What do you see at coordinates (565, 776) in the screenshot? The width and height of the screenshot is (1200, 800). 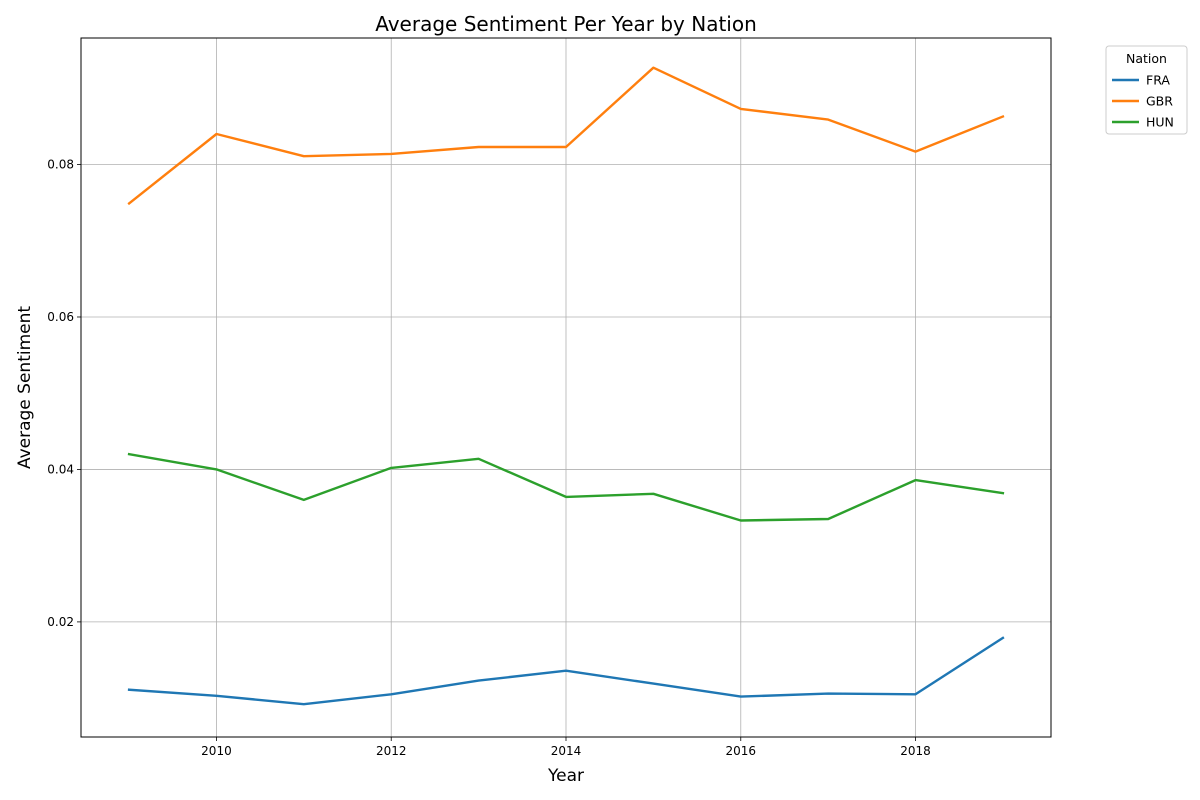 I see `x-axis-label: Year` at bounding box center [565, 776].